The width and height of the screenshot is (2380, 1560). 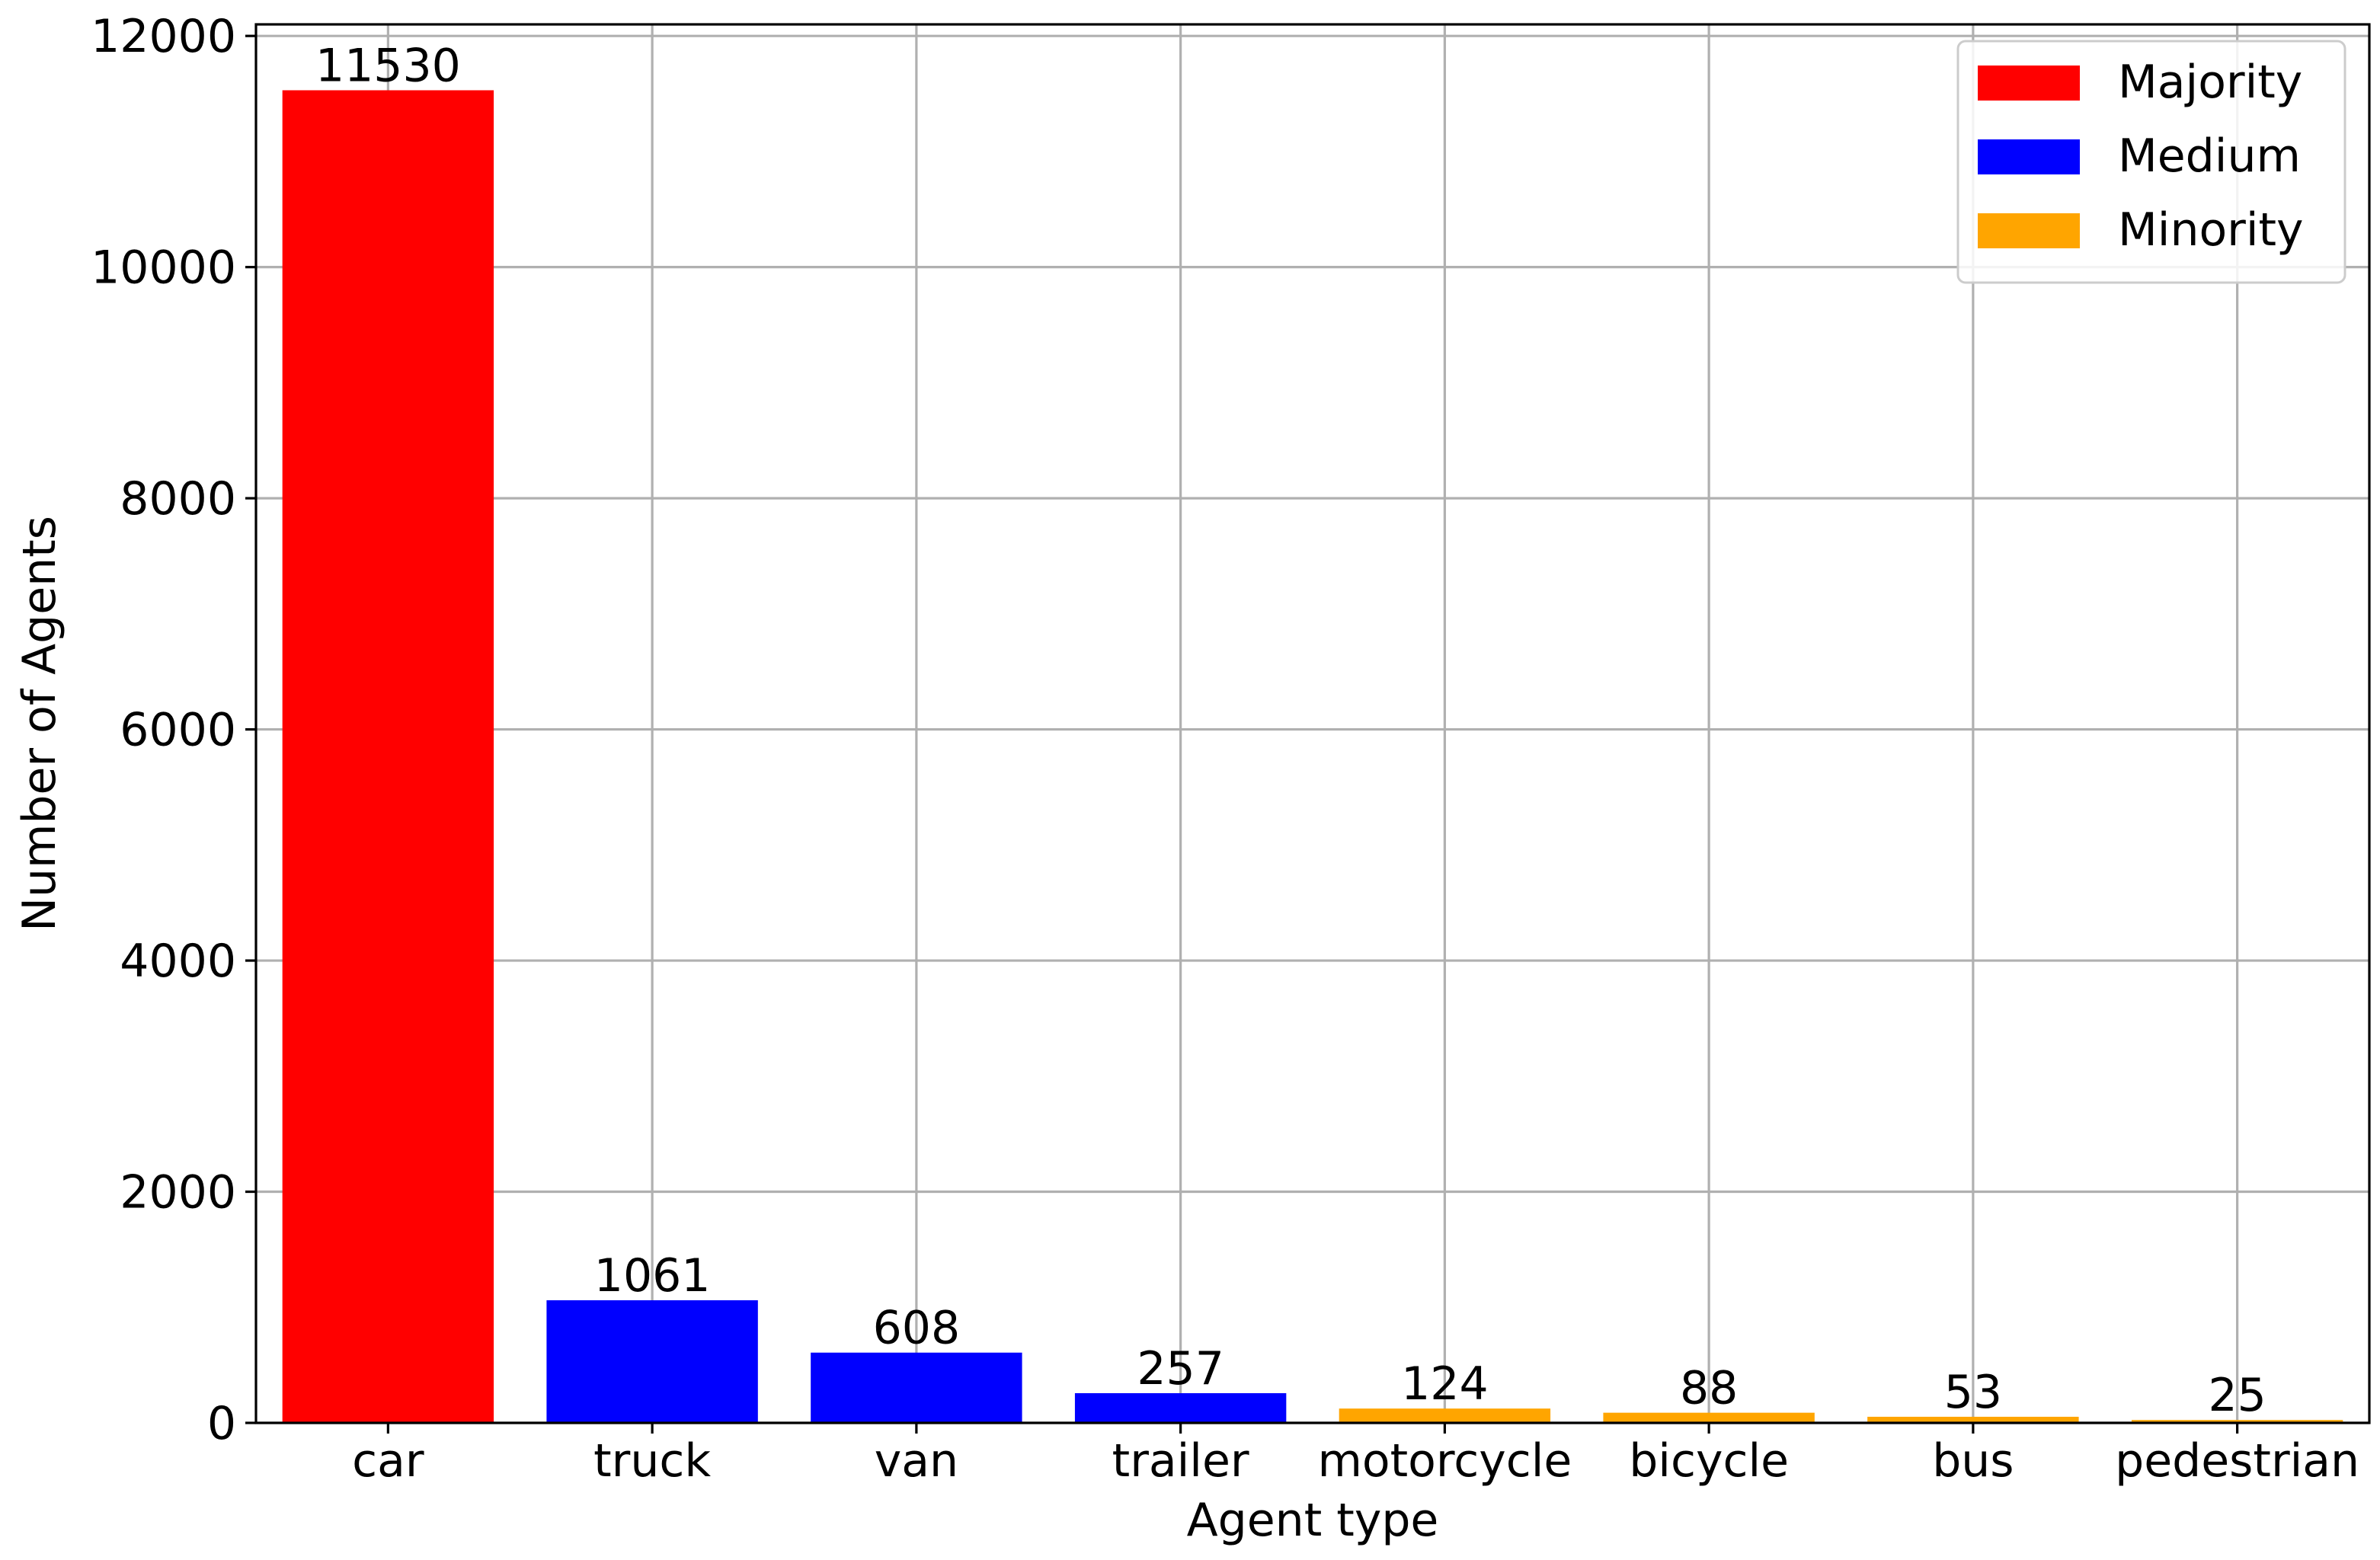 I want to click on y-tick-label: 12000, so click(x=163, y=36).